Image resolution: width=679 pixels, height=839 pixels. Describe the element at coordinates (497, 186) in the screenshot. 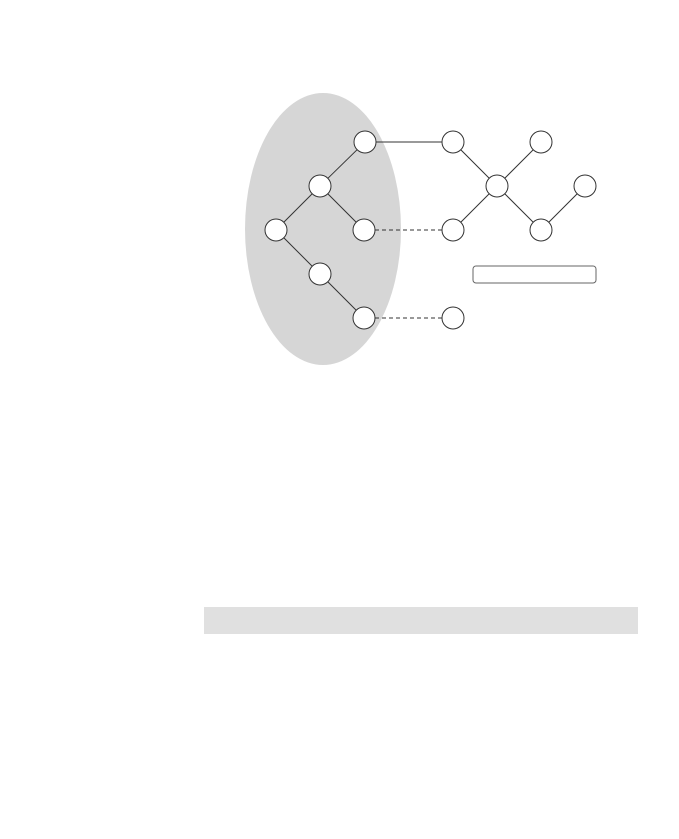

I see `node-o3` at that location.